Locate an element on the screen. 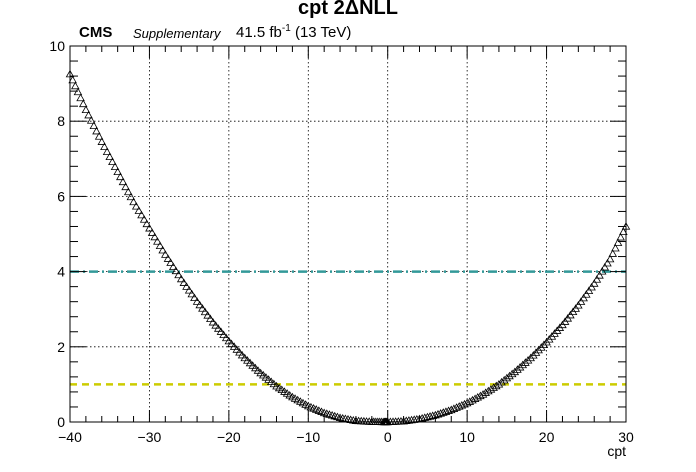  y-tick-labels: 0 2 4 6 8 10 is located at coordinates (57, 234).